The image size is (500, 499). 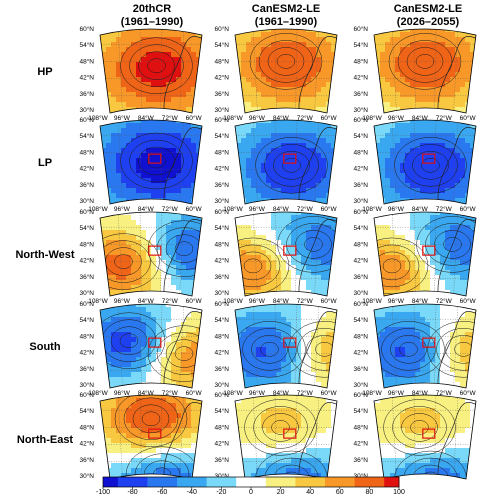 What do you see at coordinates (399, 492) in the screenshot?
I see `colorbar-tick-label: 100` at bounding box center [399, 492].